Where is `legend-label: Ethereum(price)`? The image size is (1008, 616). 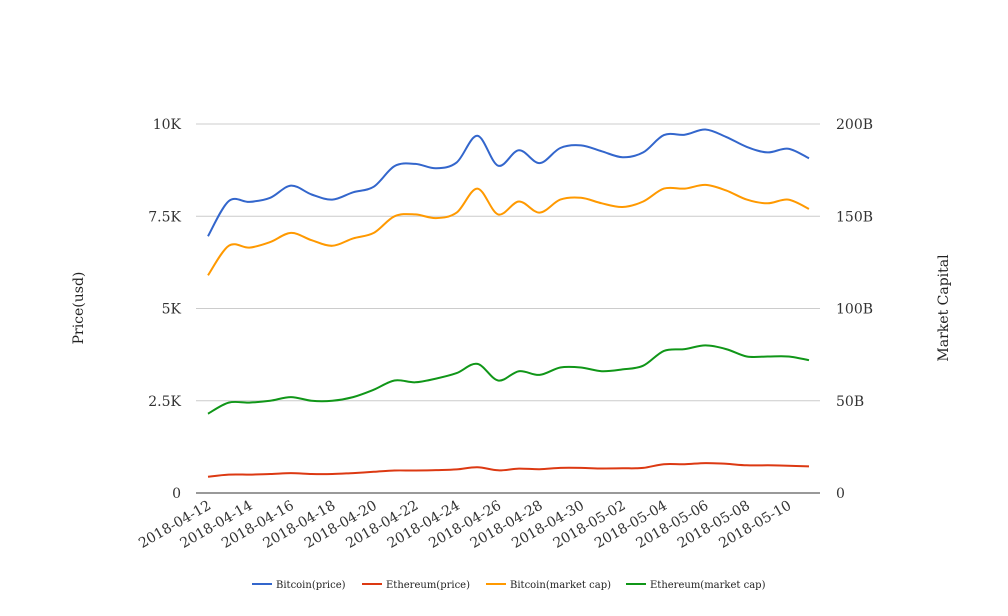
legend-label: Ethereum(price) is located at coordinates (428, 585).